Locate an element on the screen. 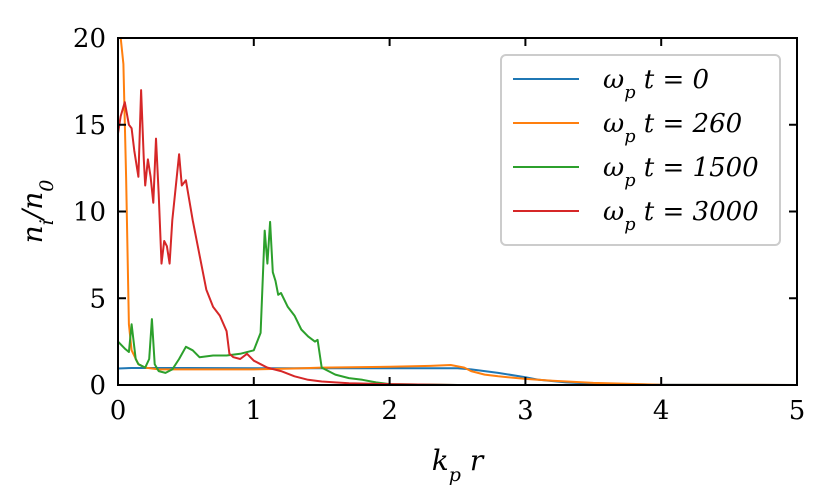 The height and width of the screenshot is (499, 831). y-tick-label-3: 15 is located at coordinates (89, 126).